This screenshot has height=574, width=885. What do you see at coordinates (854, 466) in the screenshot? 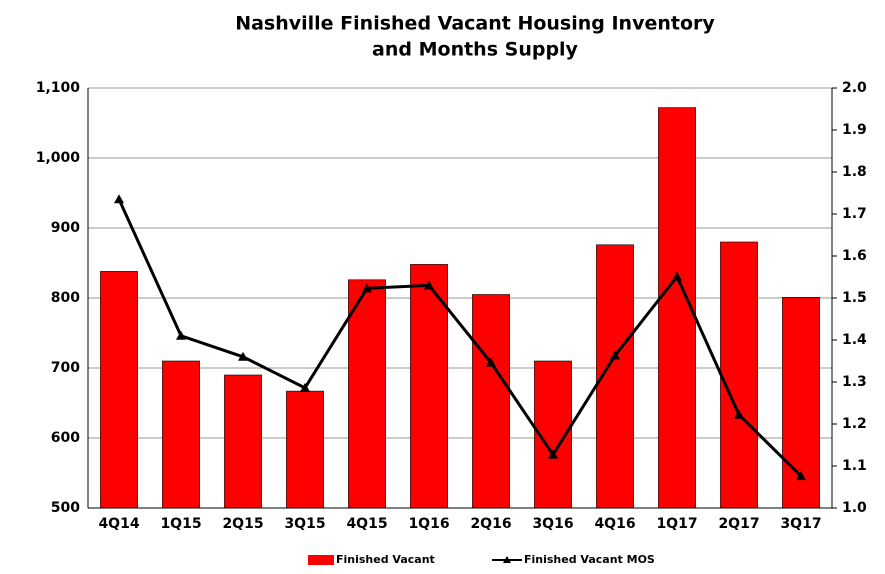
I see `y2-tick-label: 1.1` at bounding box center [854, 466].